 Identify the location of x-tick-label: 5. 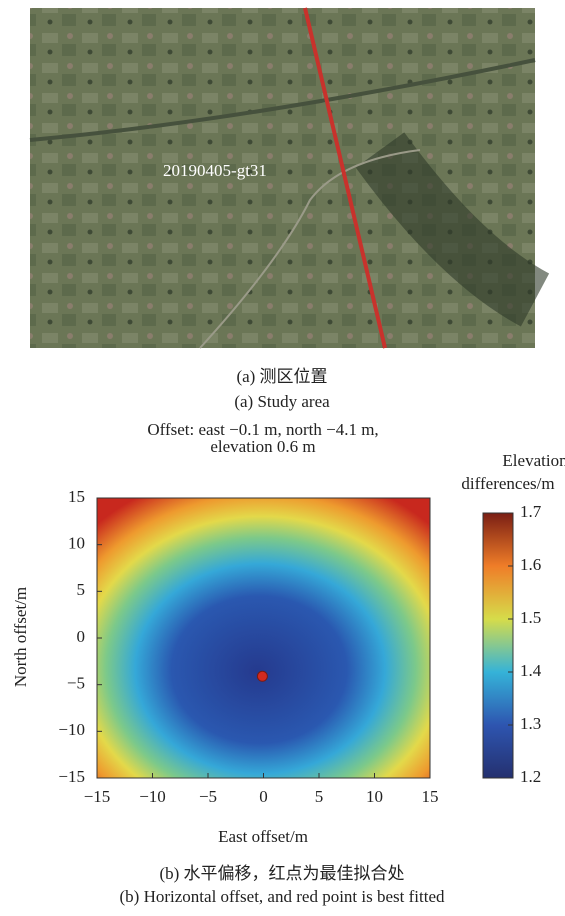
(319, 796).